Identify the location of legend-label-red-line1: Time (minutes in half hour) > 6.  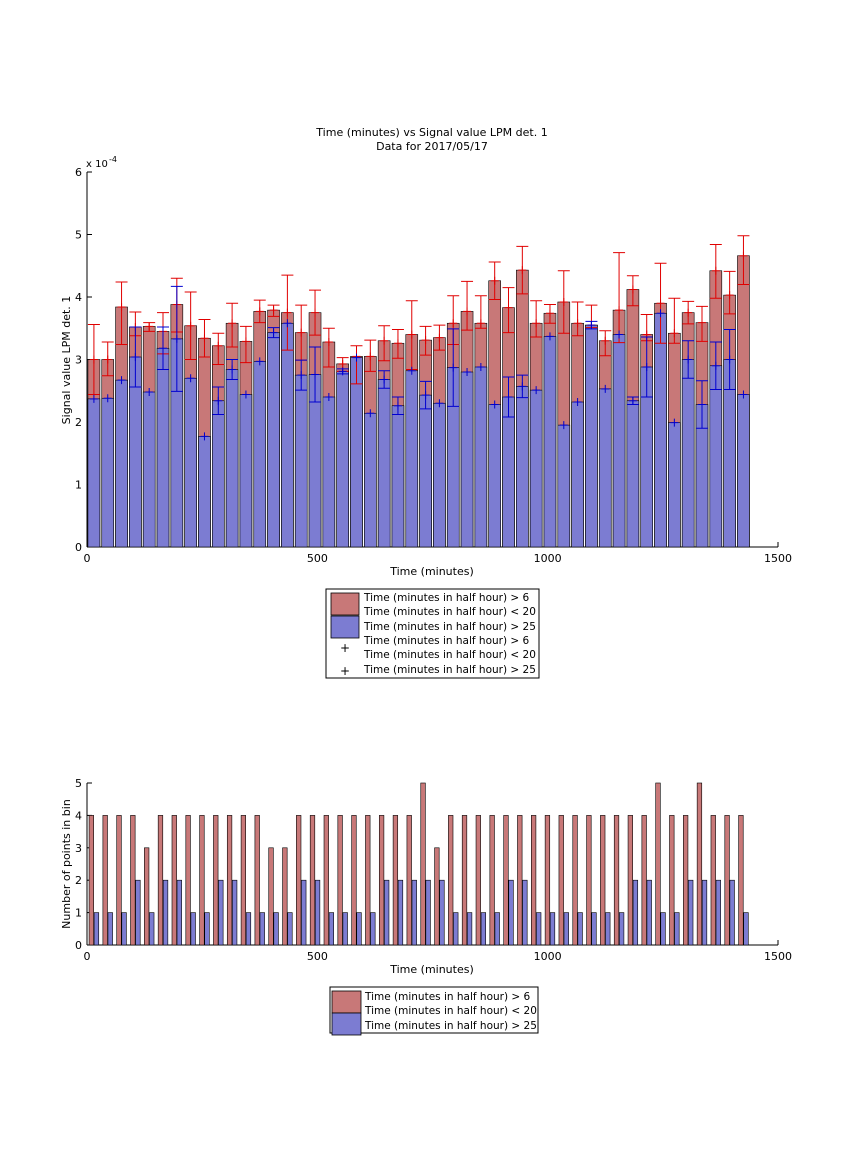
(446, 598).